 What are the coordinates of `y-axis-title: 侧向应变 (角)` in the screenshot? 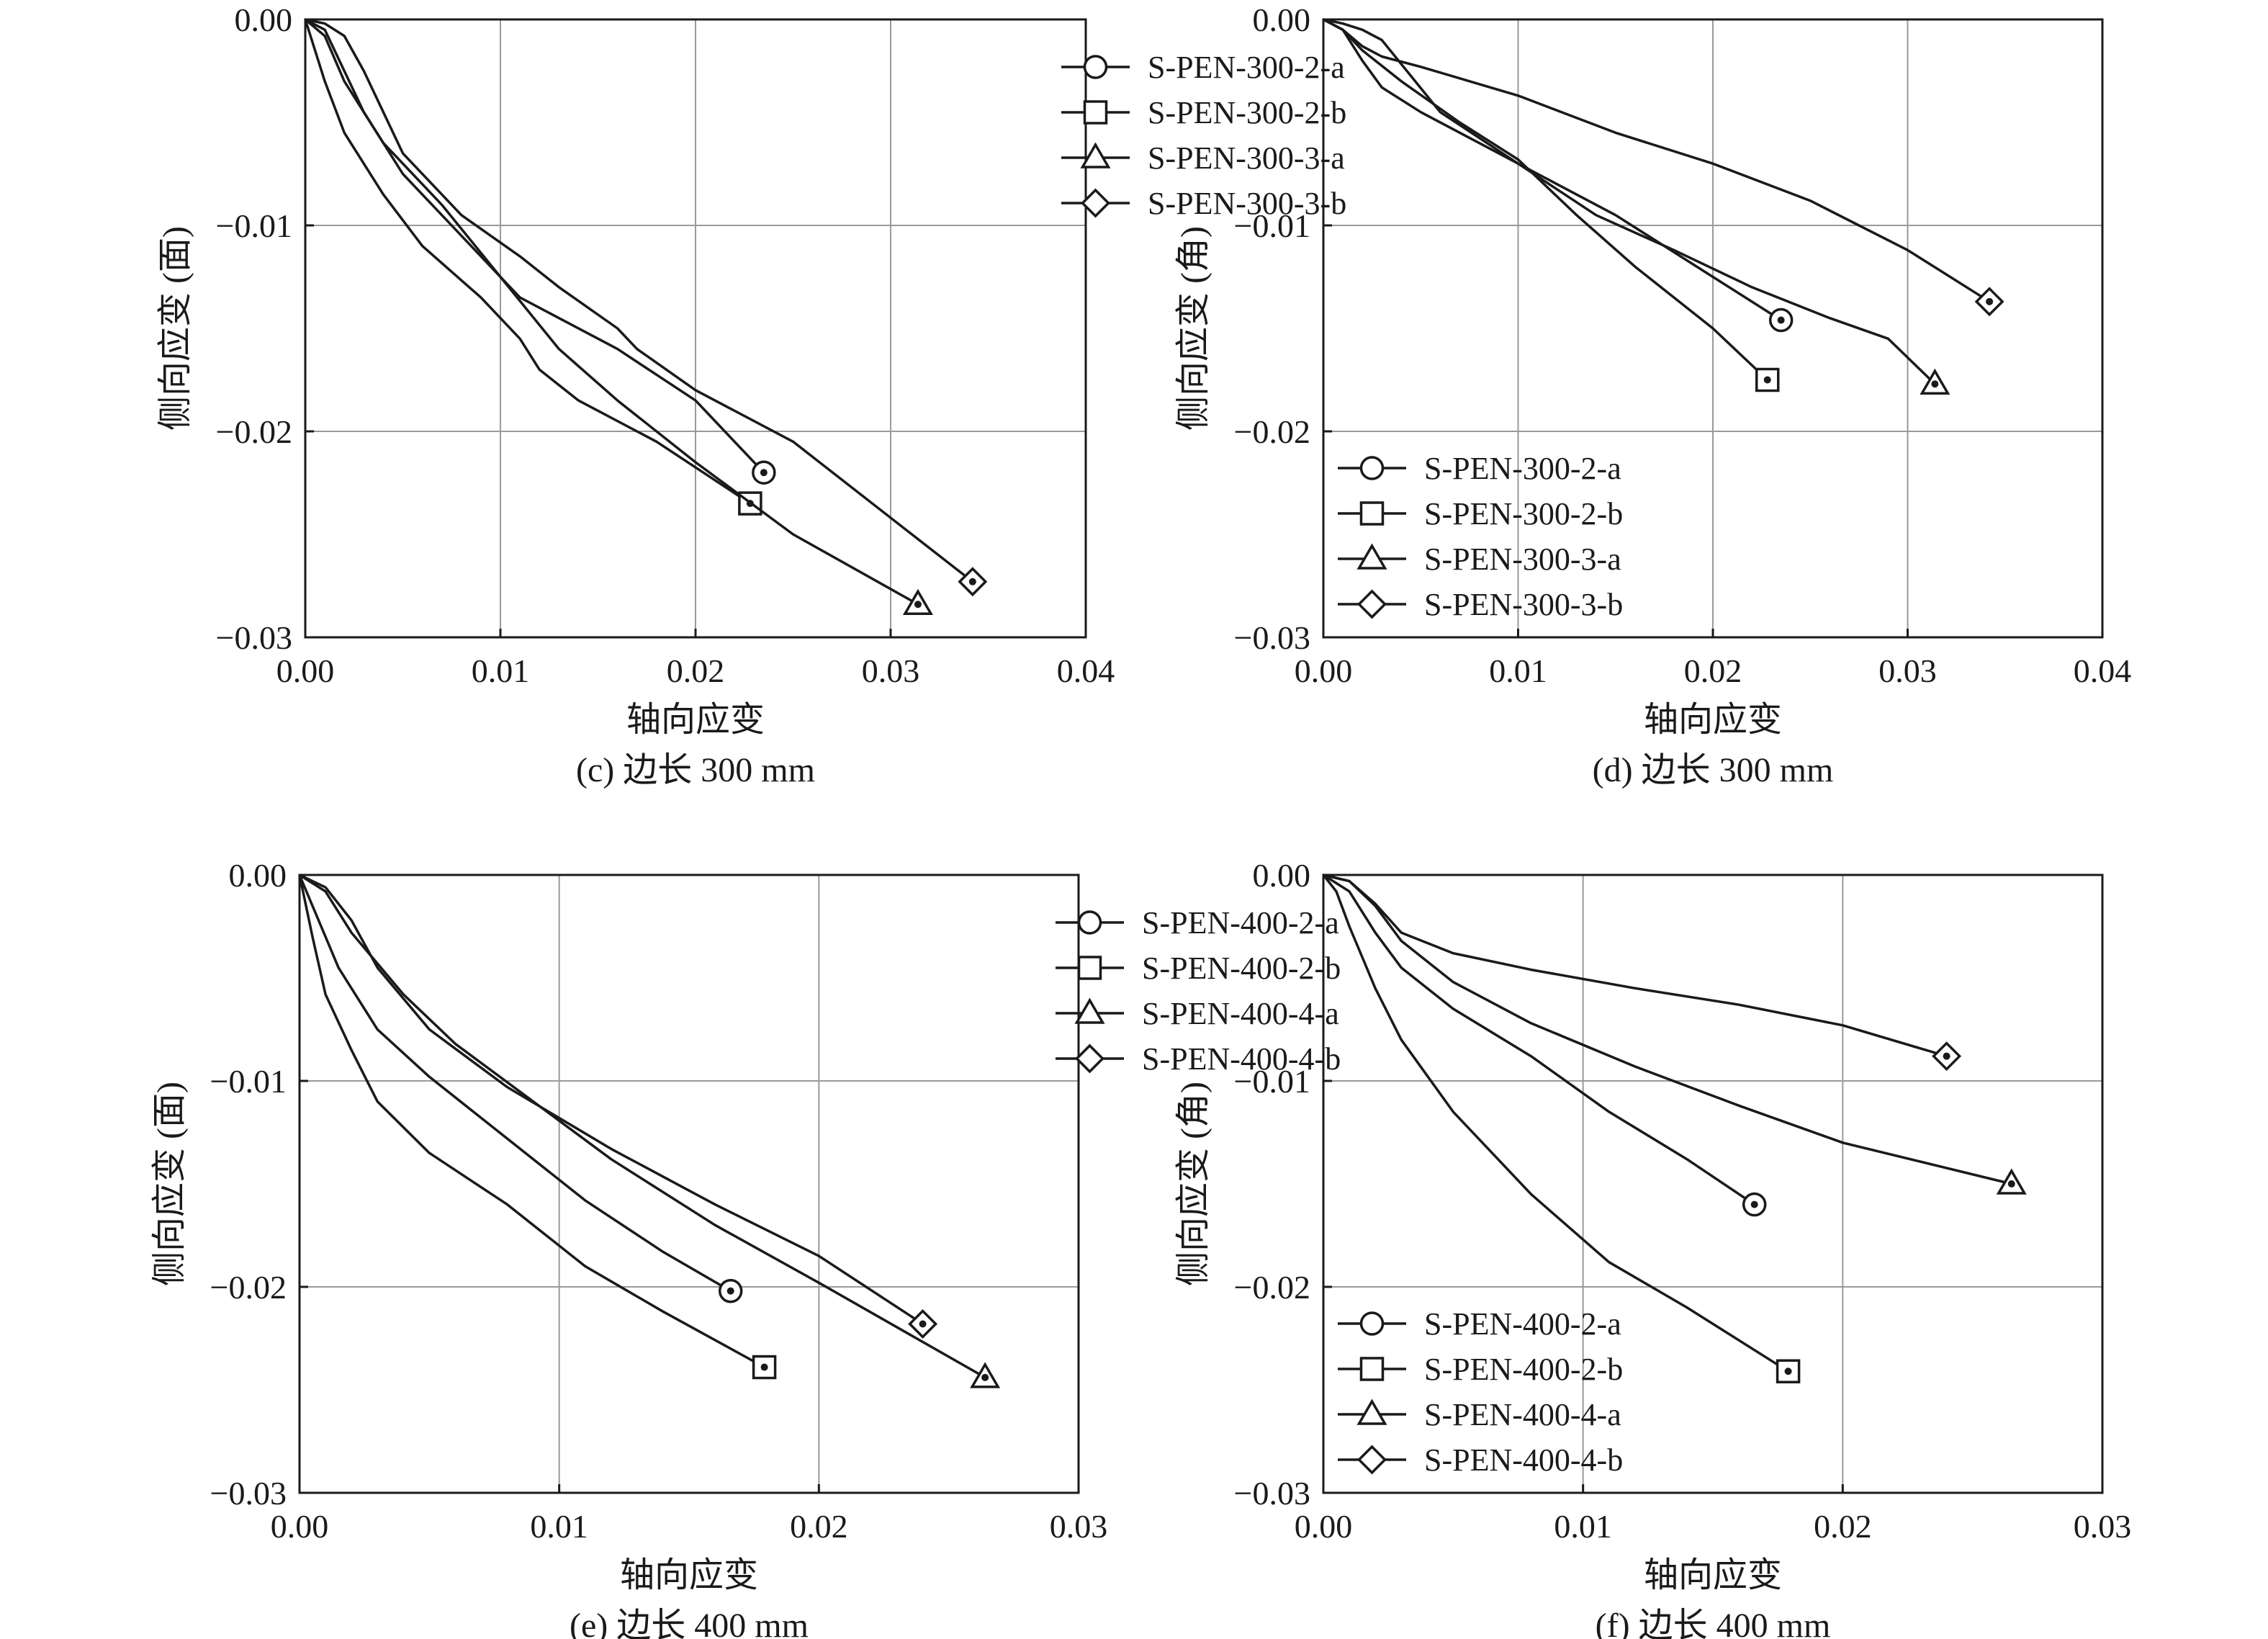 It's located at (1193, 328).